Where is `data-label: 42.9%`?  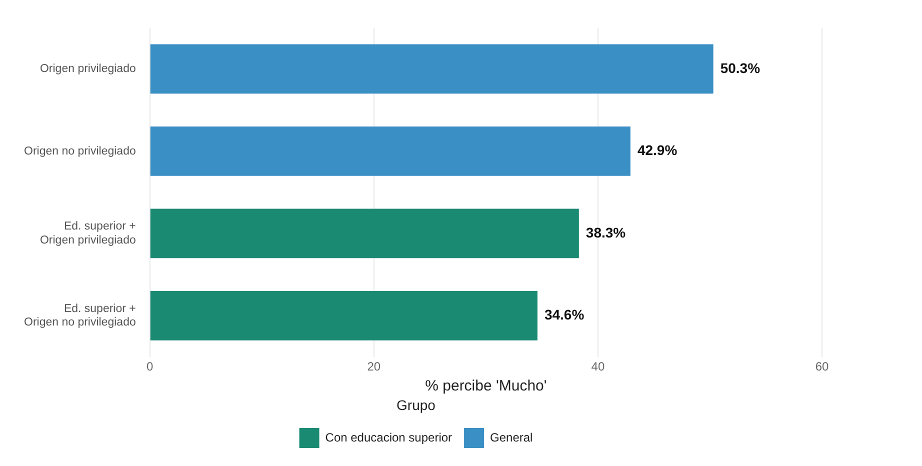
data-label: 42.9% is located at coordinates (657, 150).